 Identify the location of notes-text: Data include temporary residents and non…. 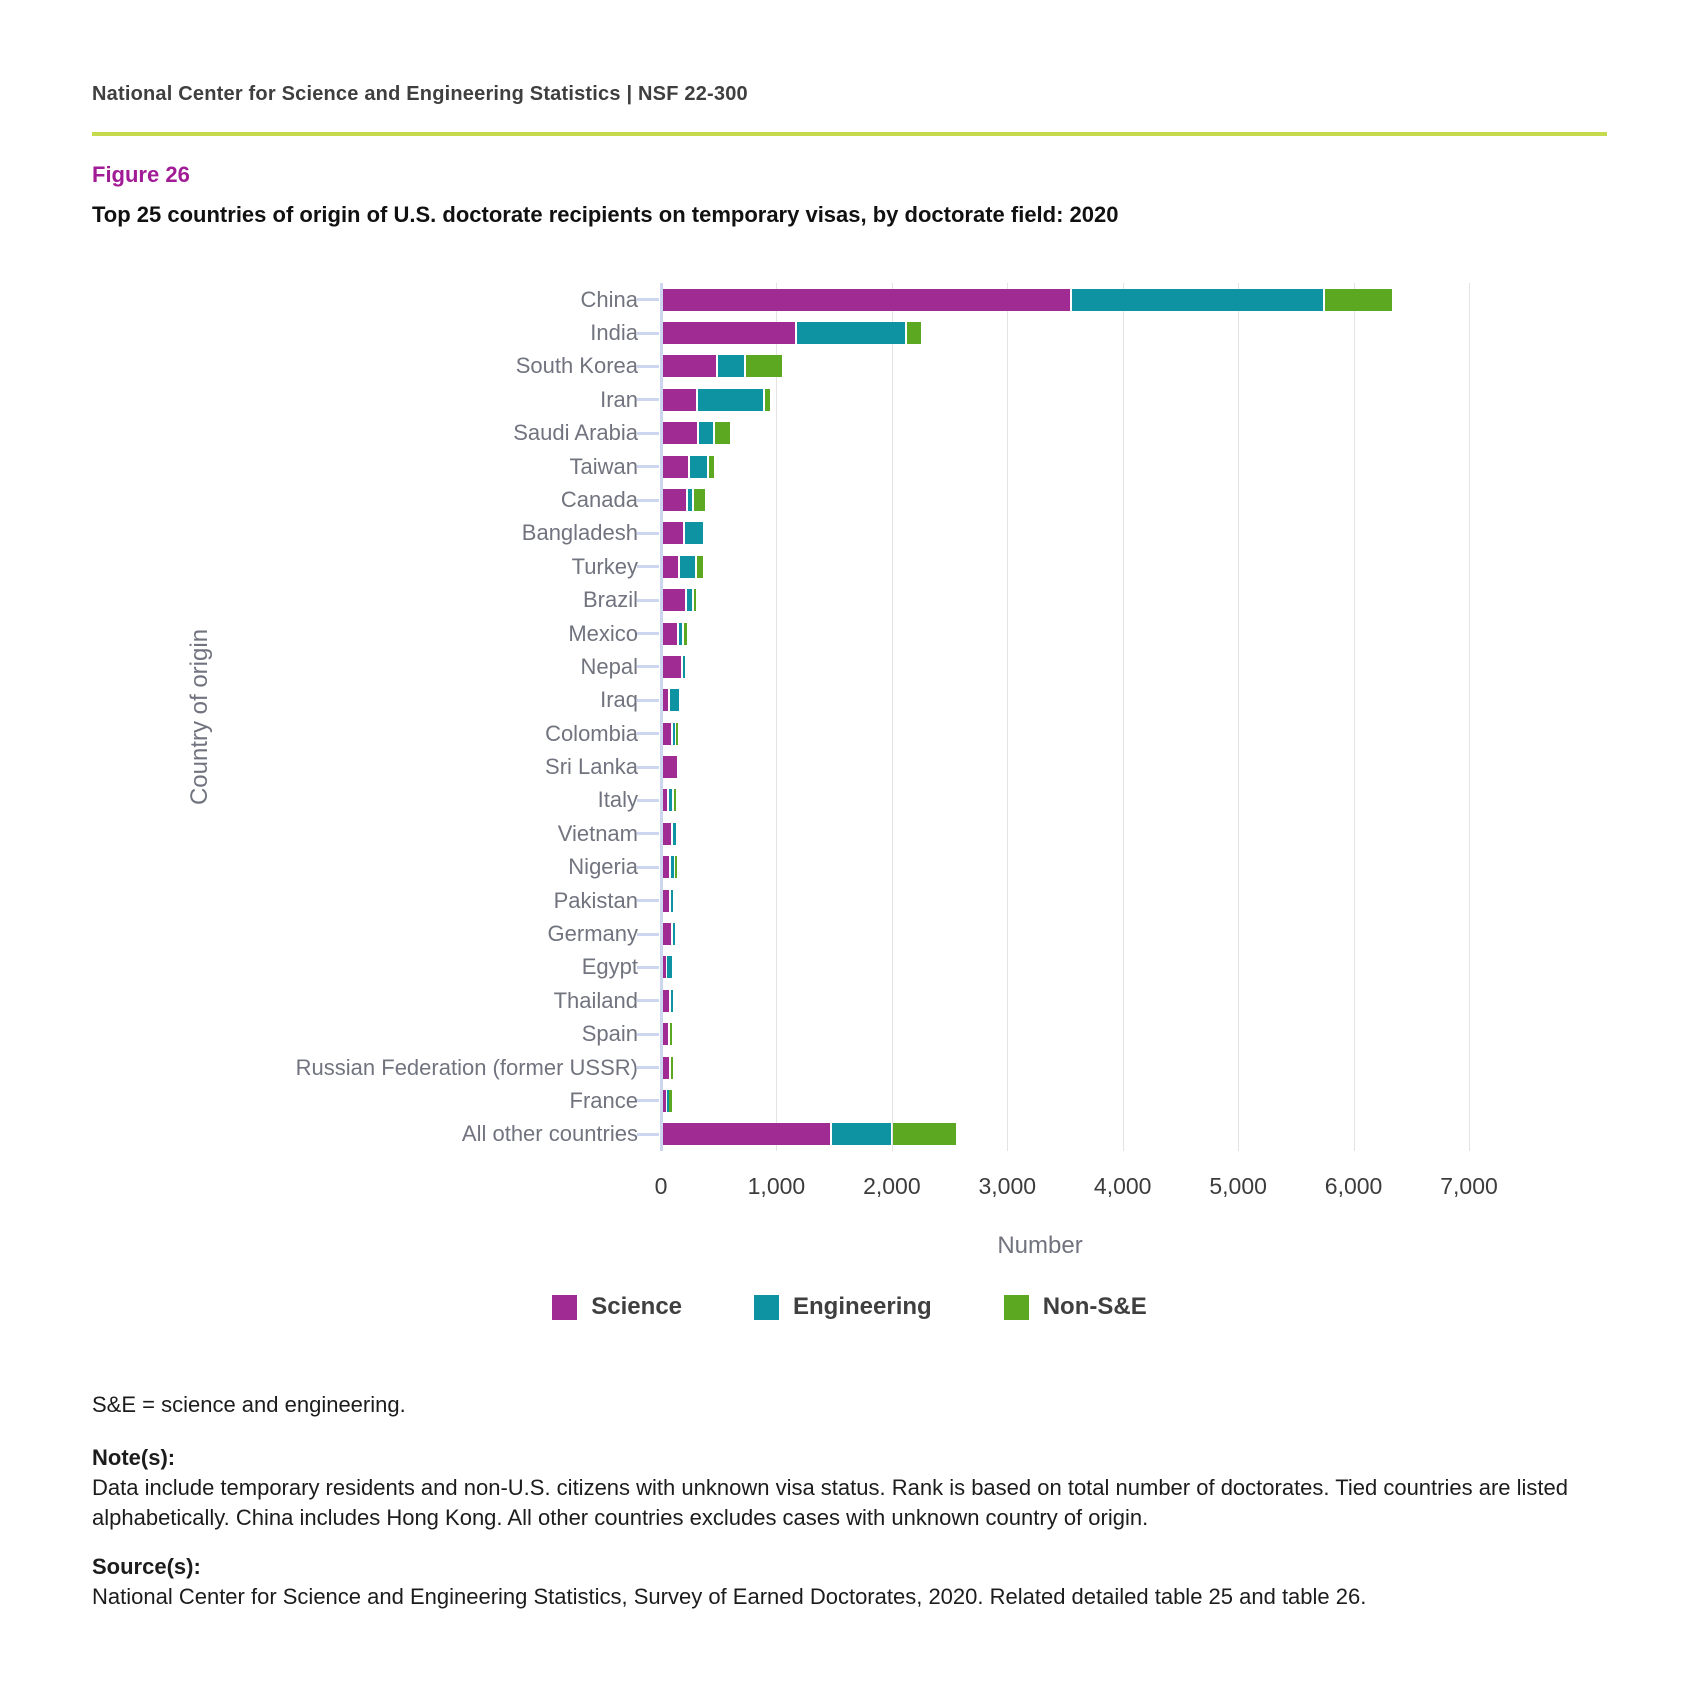
(830, 1502).